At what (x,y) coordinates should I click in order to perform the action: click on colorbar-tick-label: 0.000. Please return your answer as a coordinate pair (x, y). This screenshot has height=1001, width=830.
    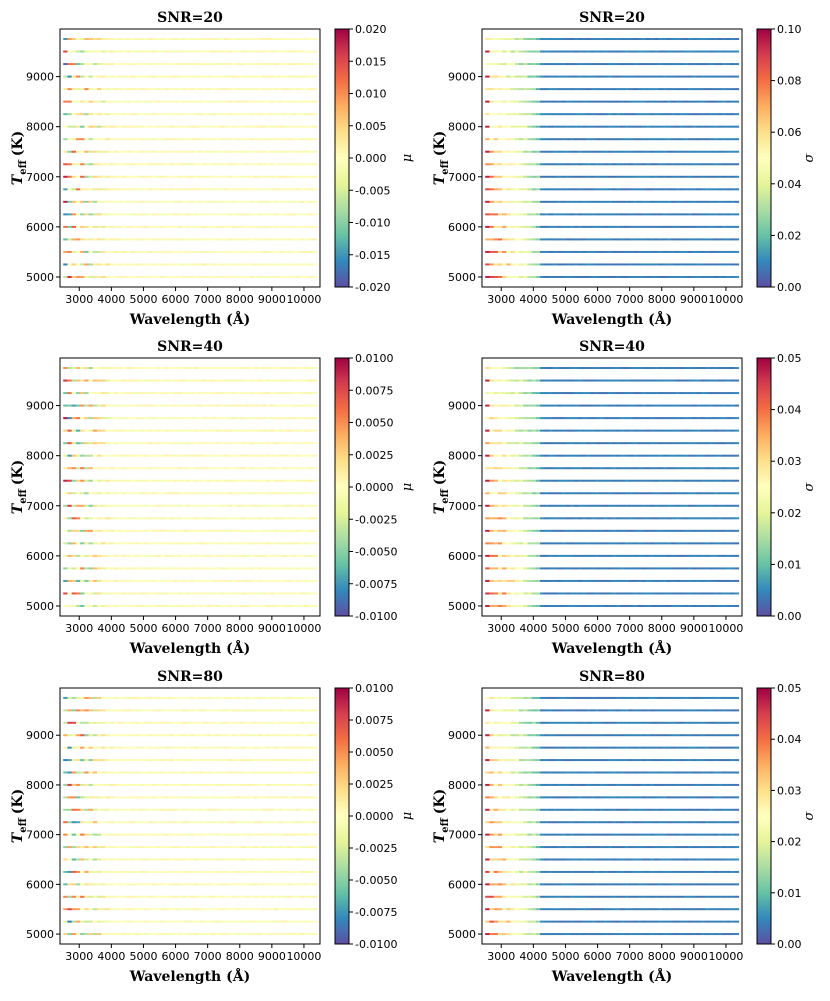
    Looking at the image, I should click on (371, 158).